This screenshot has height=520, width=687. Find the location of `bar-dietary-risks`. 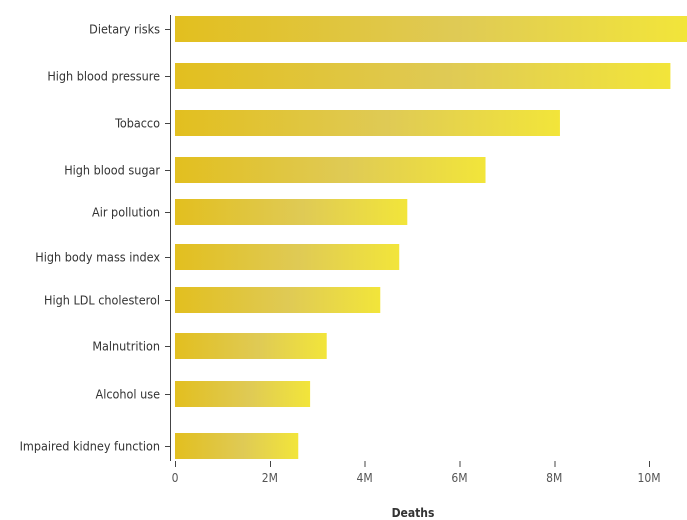

bar-dietary-risks is located at coordinates (431, 29).